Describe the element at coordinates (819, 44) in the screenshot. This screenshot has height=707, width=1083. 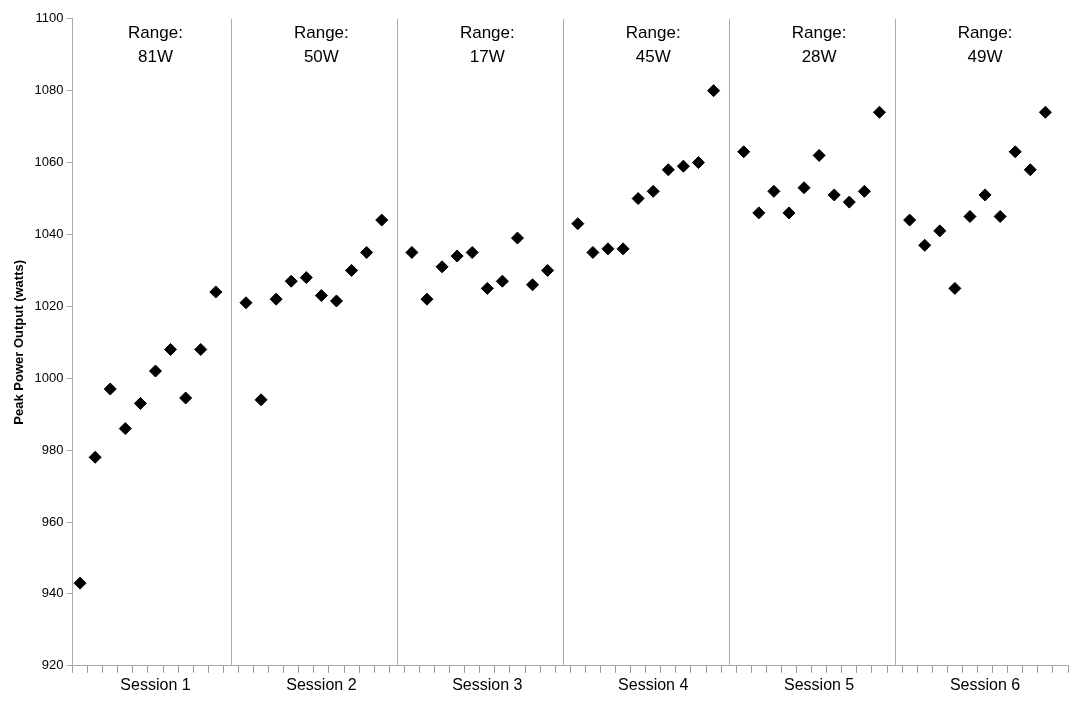
I see `annotation: Range: 28W` at that location.